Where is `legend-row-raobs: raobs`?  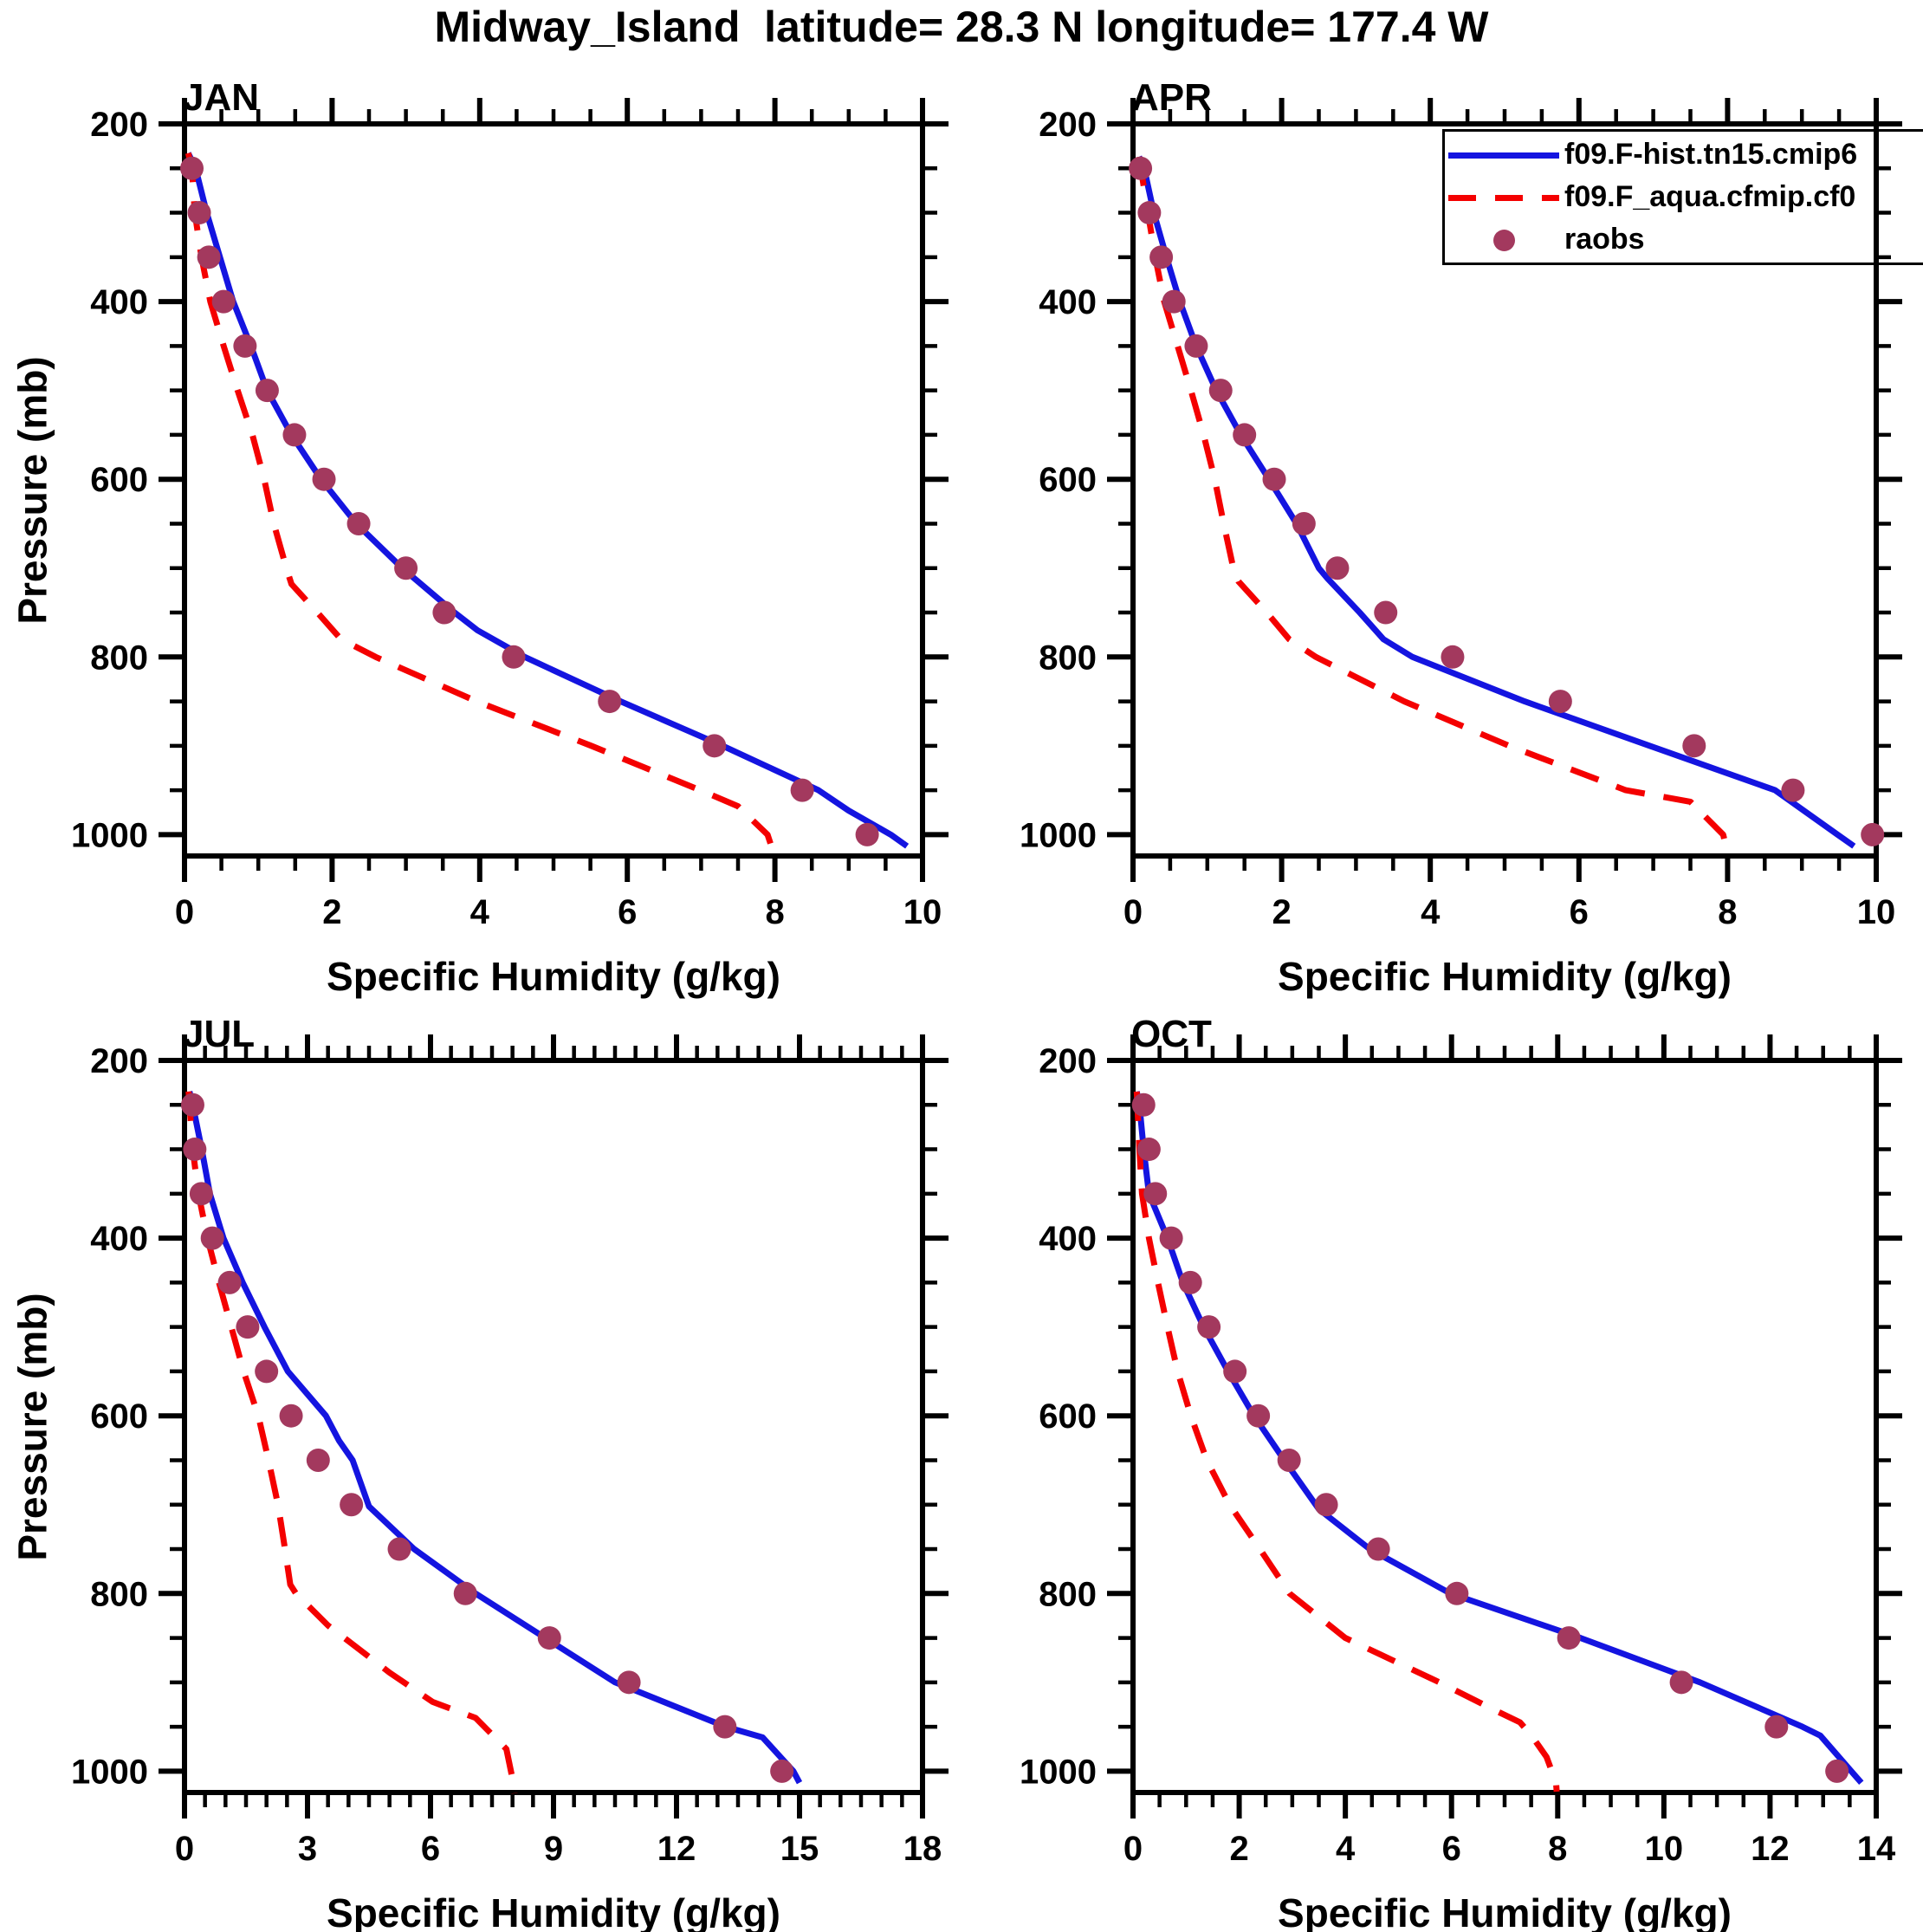 legend-row-raobs: raobs is located at coordinates (1684, 240).